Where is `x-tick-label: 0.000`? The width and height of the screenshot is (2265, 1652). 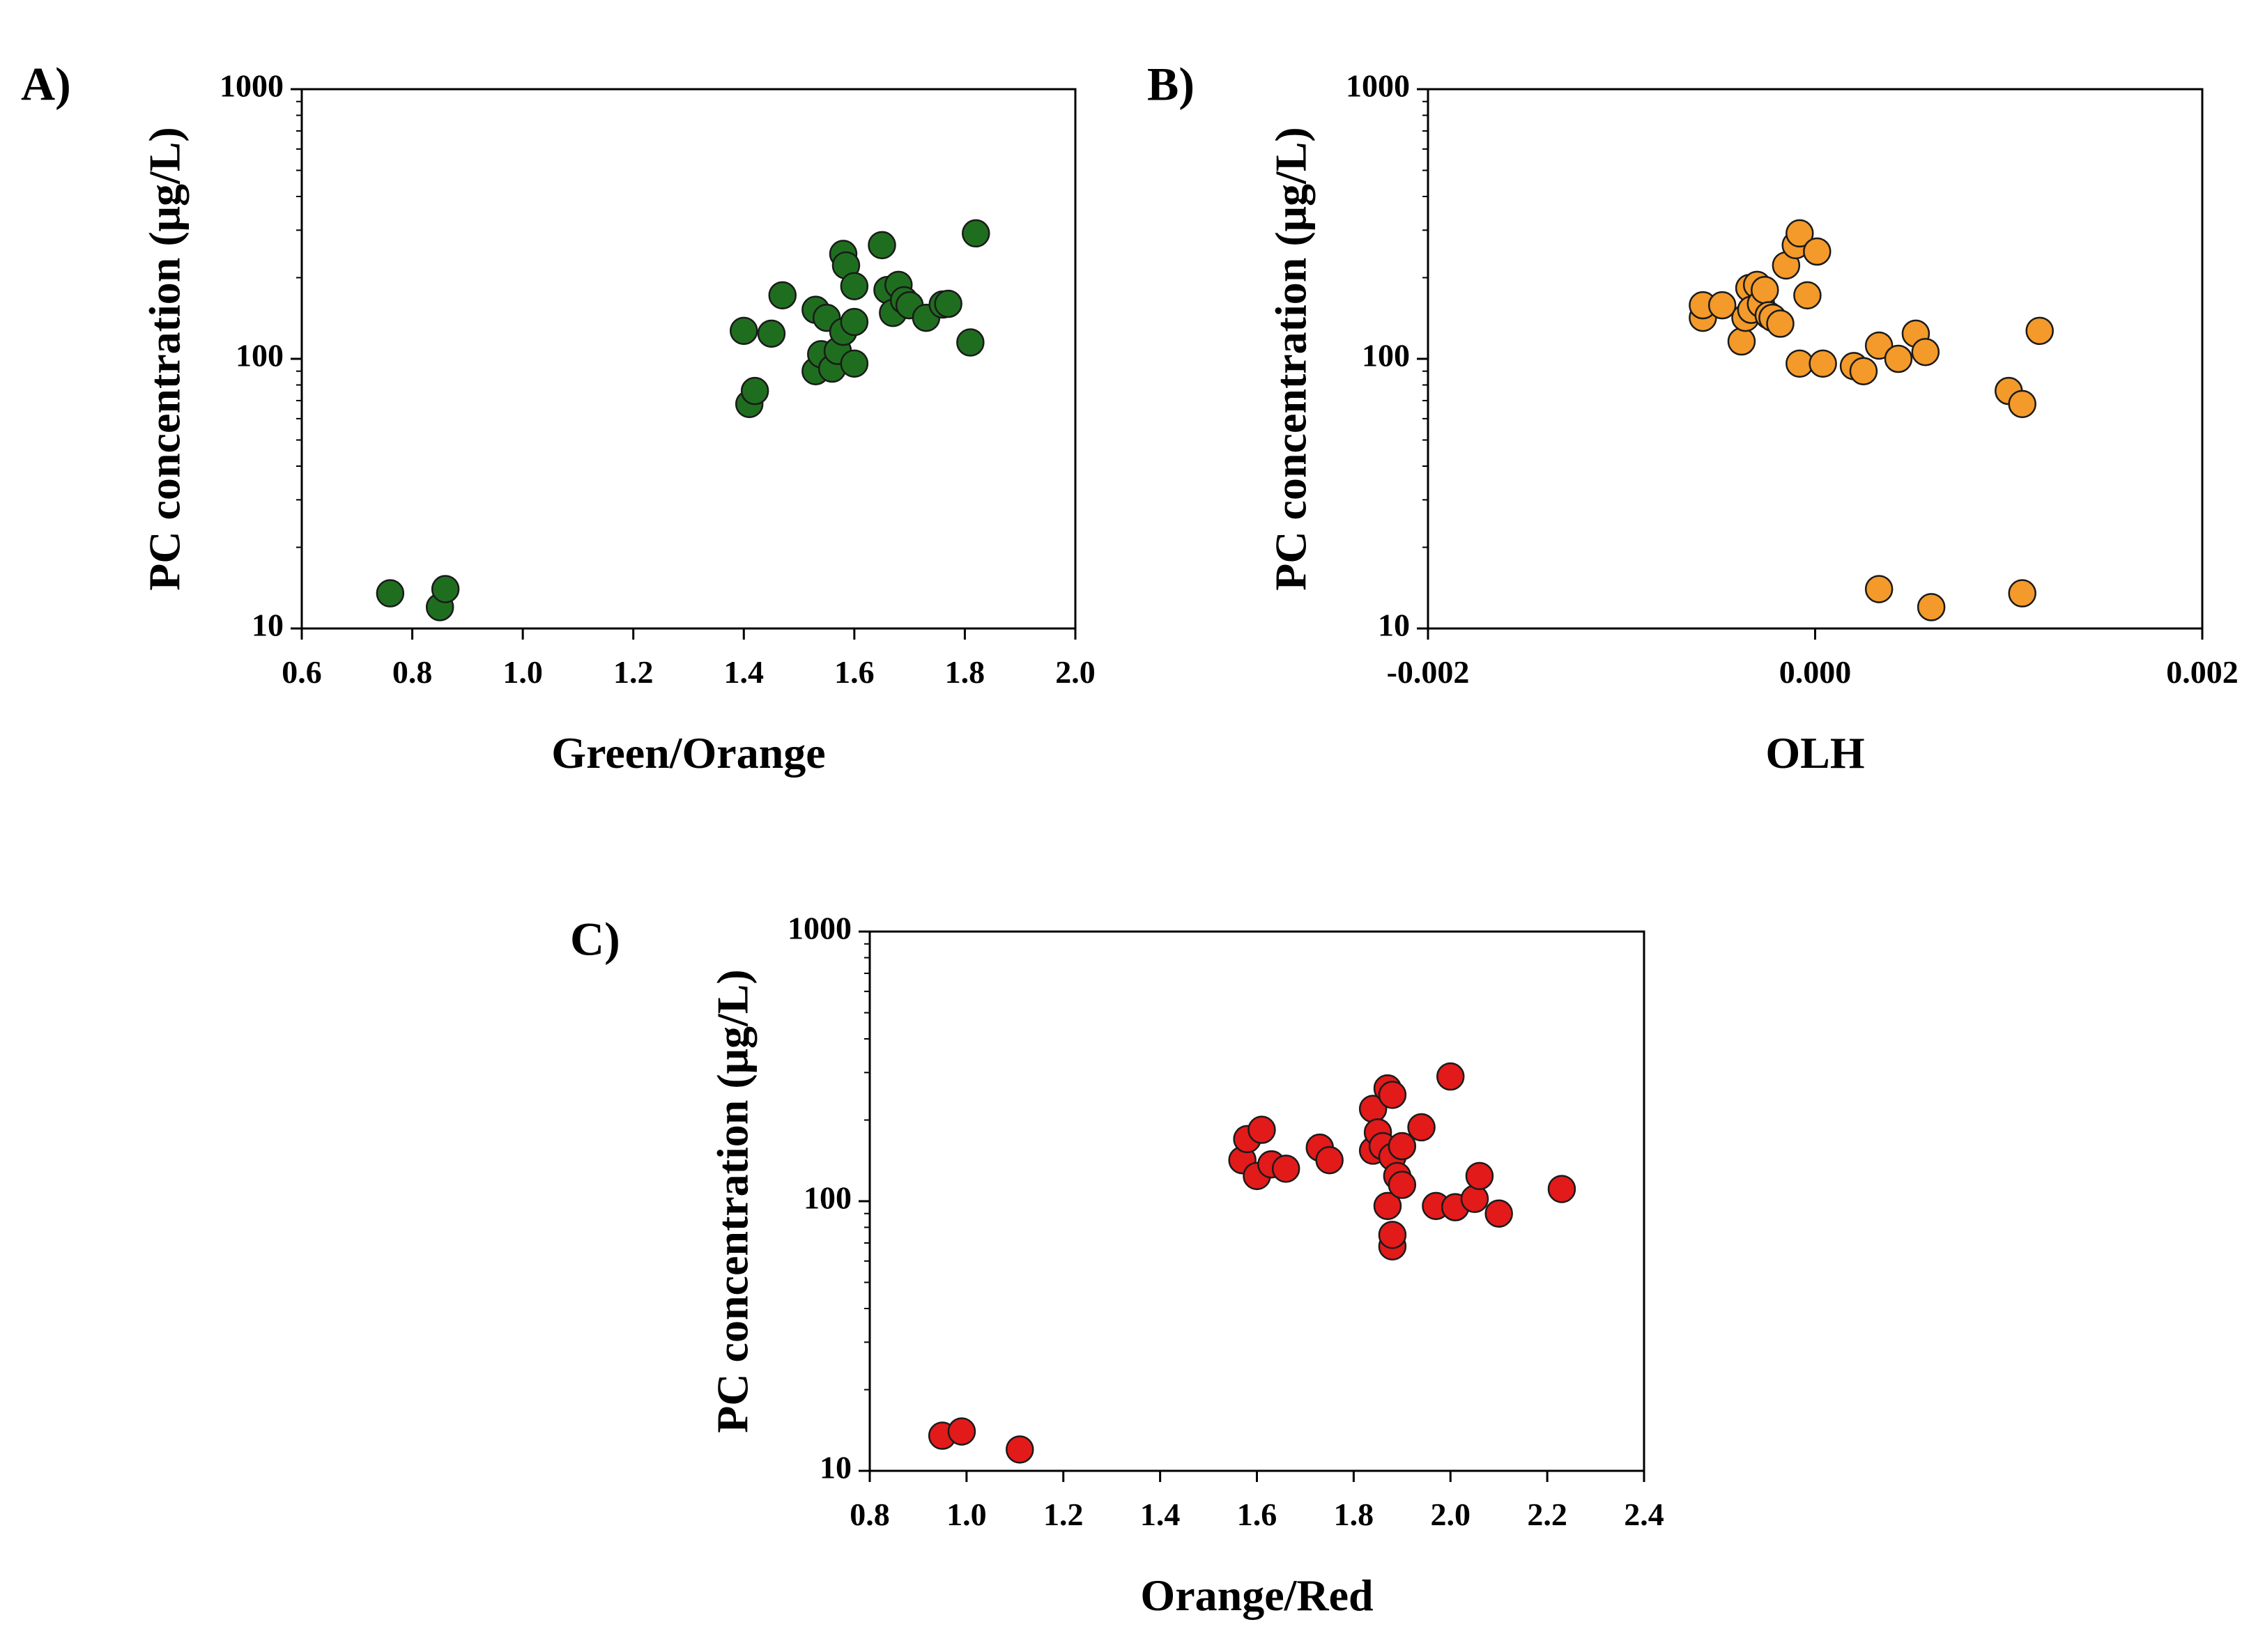
x-tick-label: 0.000 is located at coordinates (1815, 672).